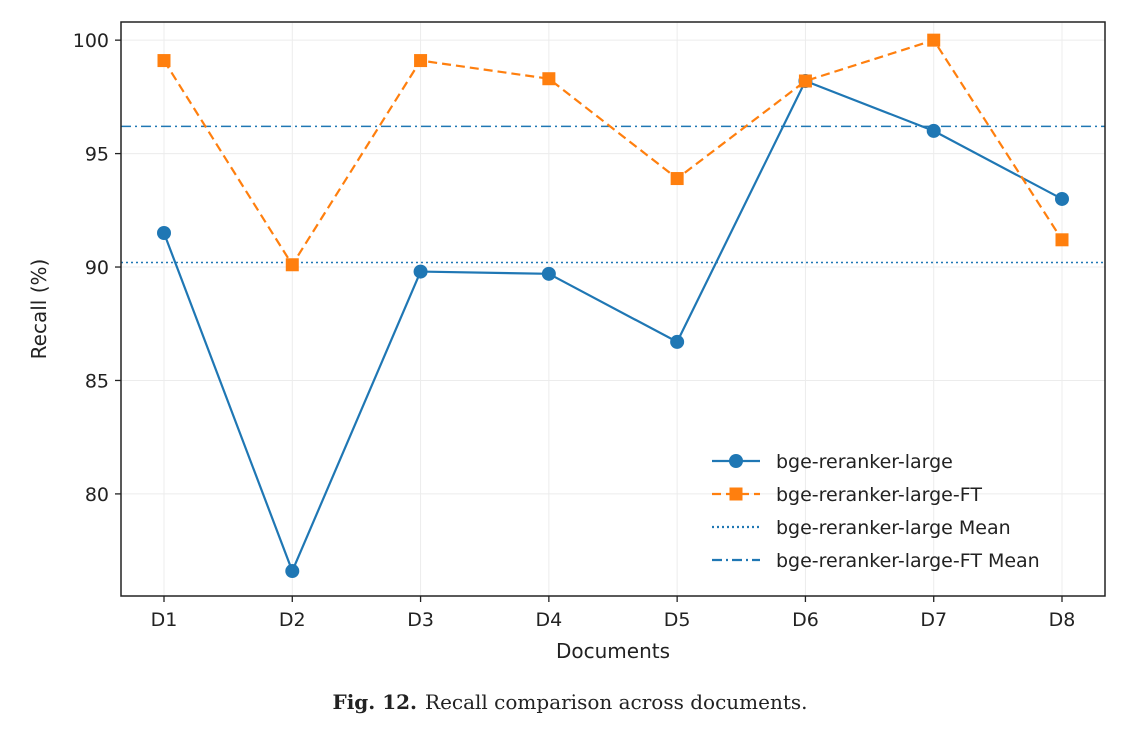 The height and width of the screenshot is (744, 1140). What do you see at coordinates (39, 309) in the screenshot?
I see `y-axis-label: Recall (%)` at bounding box center [39, 309].